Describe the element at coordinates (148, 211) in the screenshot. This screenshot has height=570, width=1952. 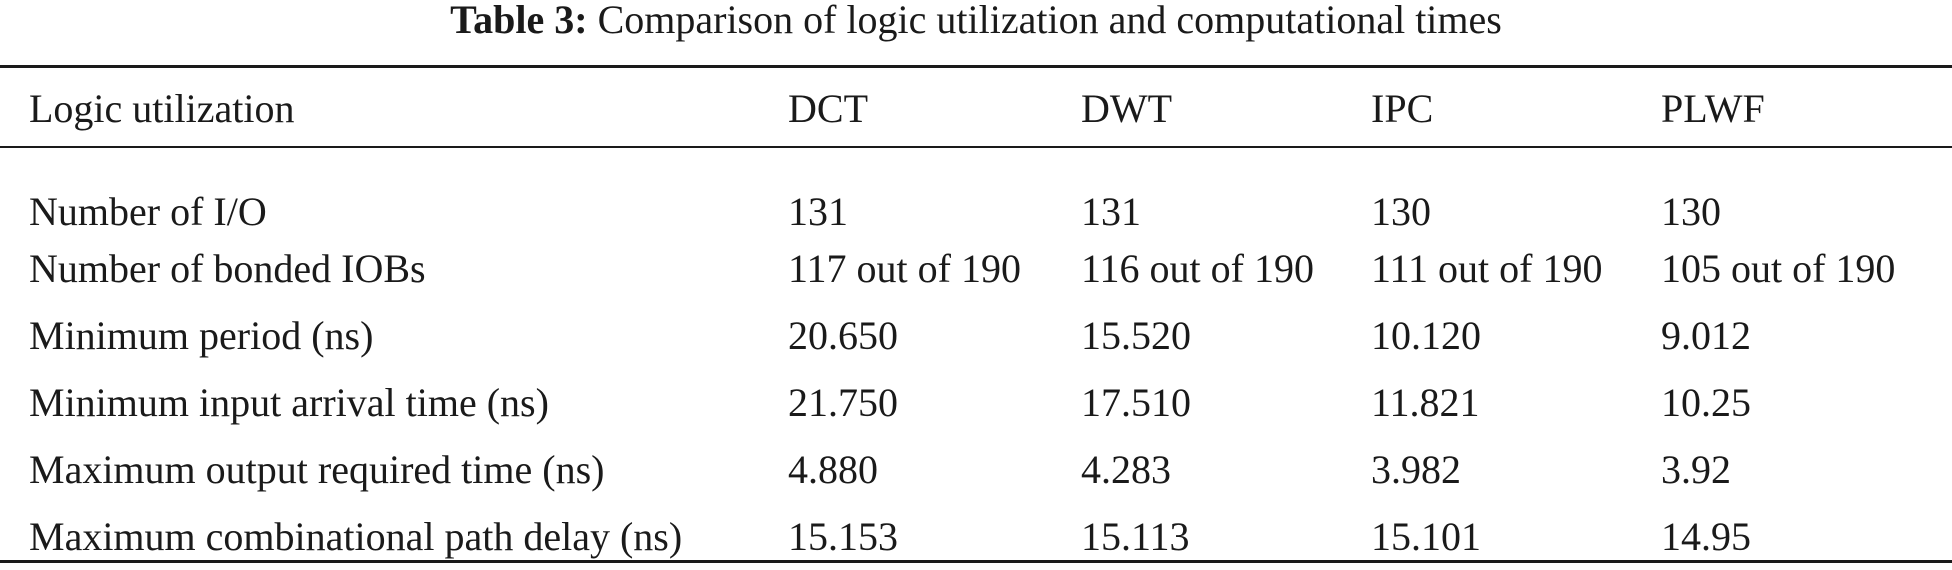
I see `row-label: Number of I/O` at that location.